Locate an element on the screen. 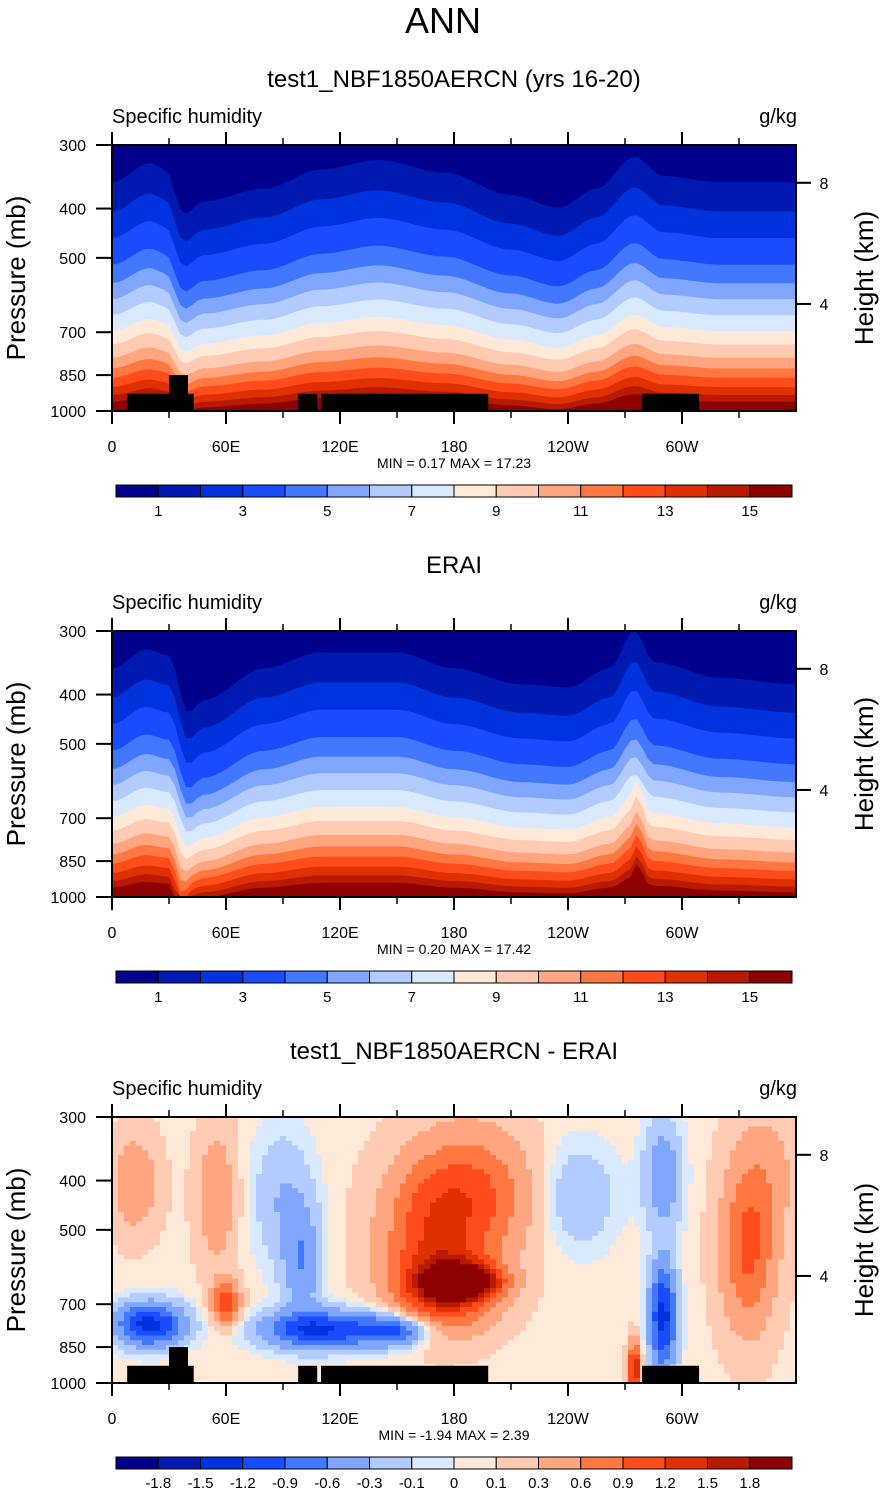  contour-field is located at coordinates (454, 278).